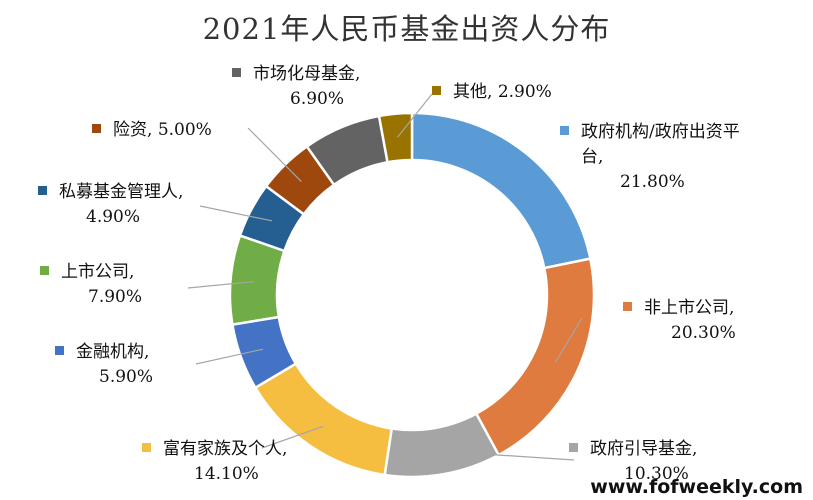  What do you see at coordinates (696, 487) in the screenshot?
I see `watermark: www.fofweekly.com` at bounding box center [696, 487].